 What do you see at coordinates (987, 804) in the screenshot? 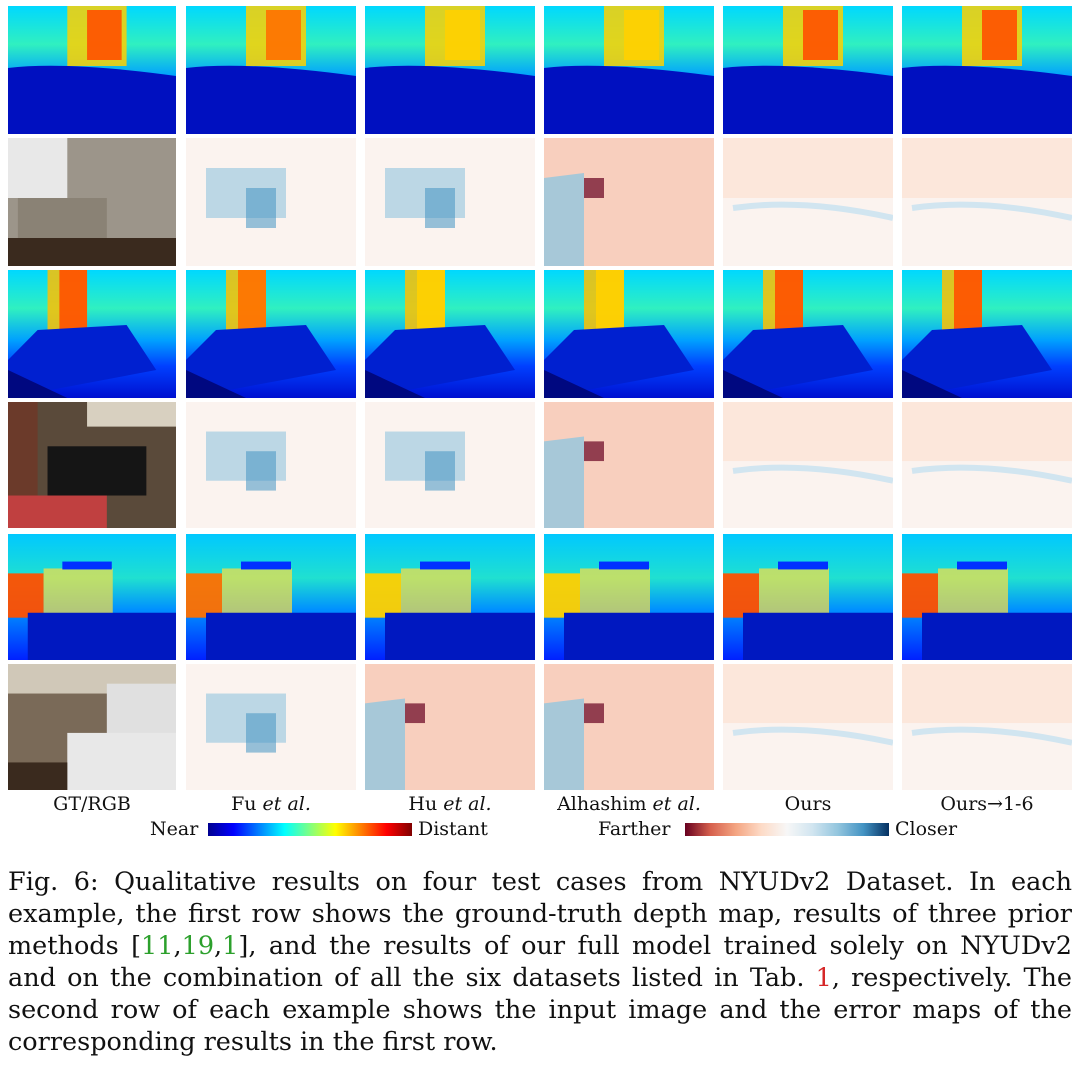
I see `col-label-ours-1-6: Ours→1-6` at bounding box center [987, 804].